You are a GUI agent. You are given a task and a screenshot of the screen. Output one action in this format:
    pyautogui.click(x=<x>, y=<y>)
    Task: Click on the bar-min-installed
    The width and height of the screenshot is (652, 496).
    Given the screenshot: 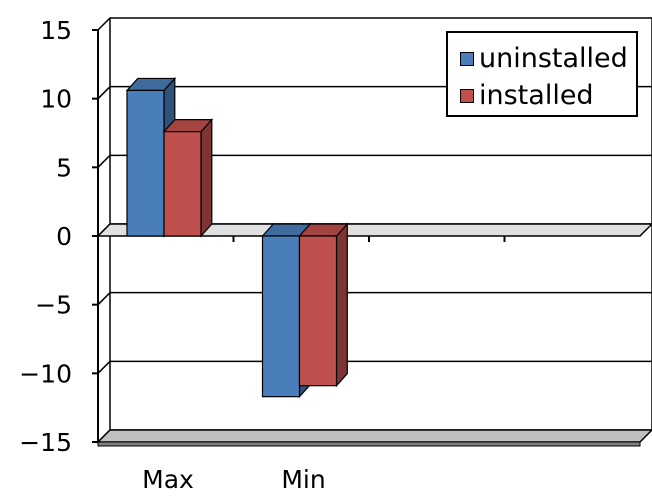 What is the action you would take?
    pyautogui.click(x=318, y=311)
    